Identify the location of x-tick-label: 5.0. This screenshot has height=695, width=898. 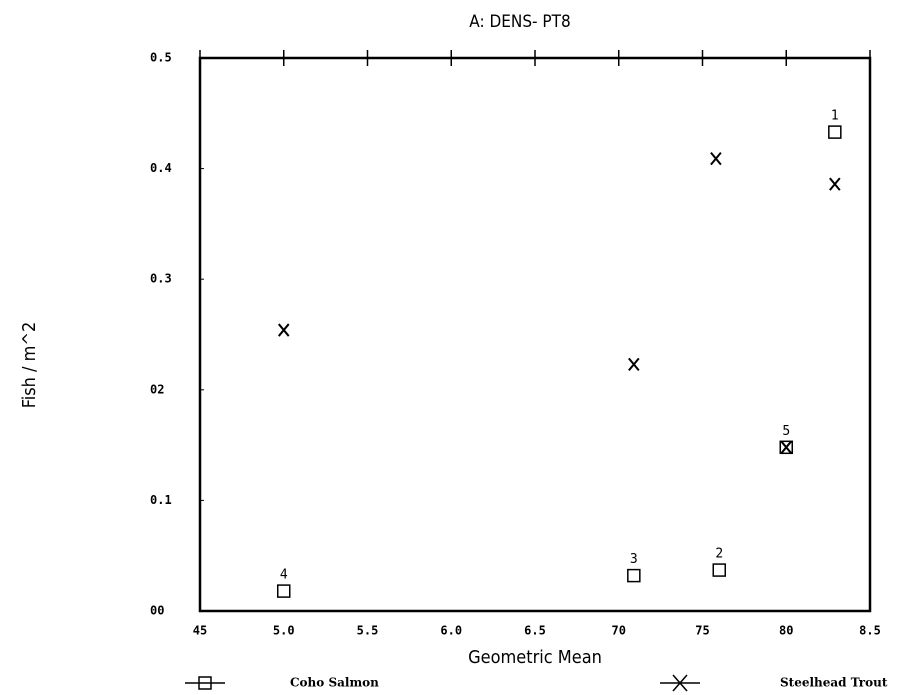
(284, 631).